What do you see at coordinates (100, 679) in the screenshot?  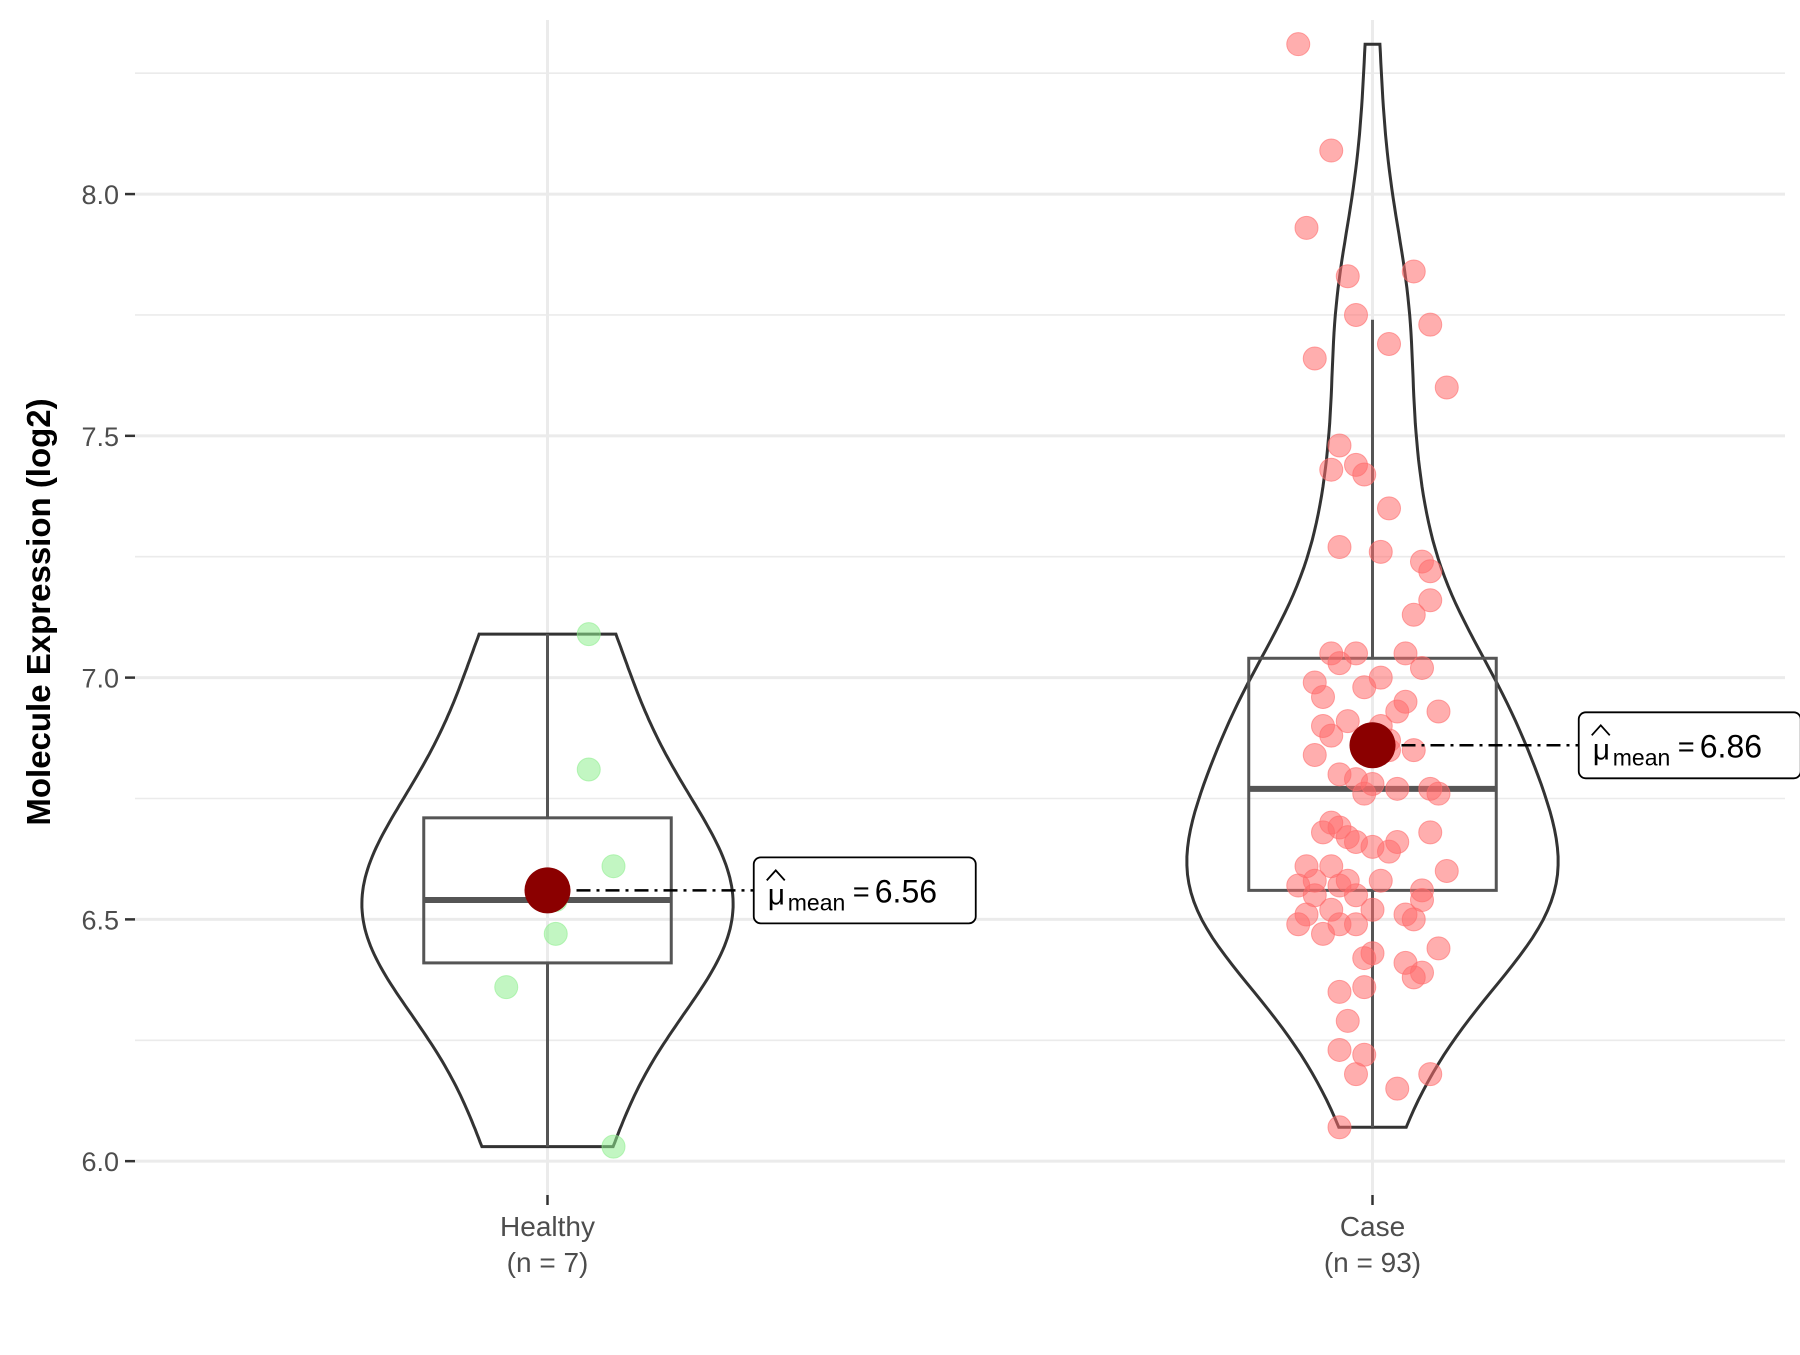 I see `y-tick-label: 7.0` at bounding box center [100, 679].